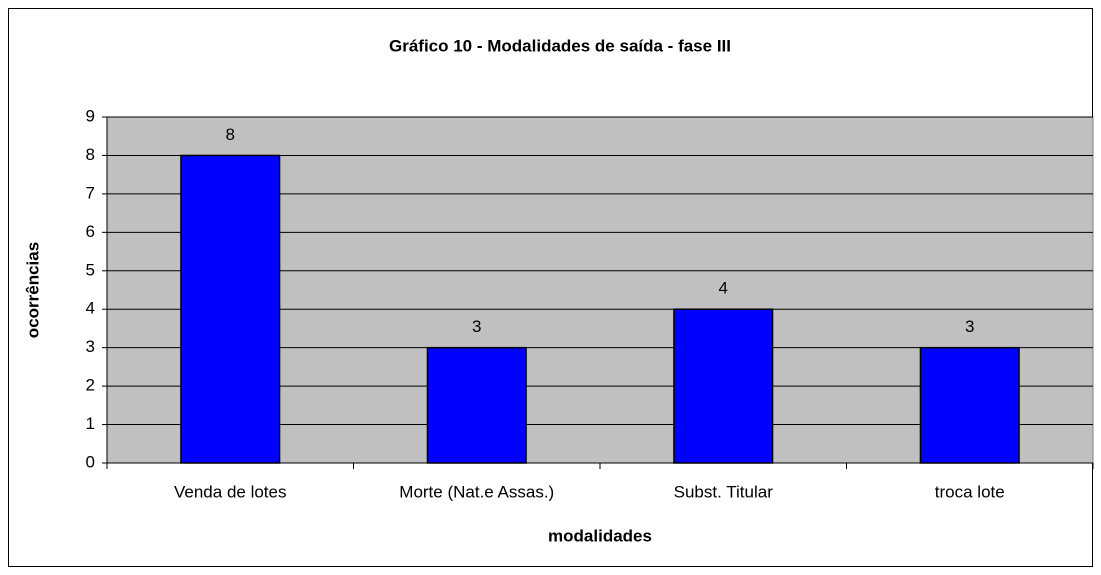  I want to click on y-axis-label: ocorrências, so click(32, 290).